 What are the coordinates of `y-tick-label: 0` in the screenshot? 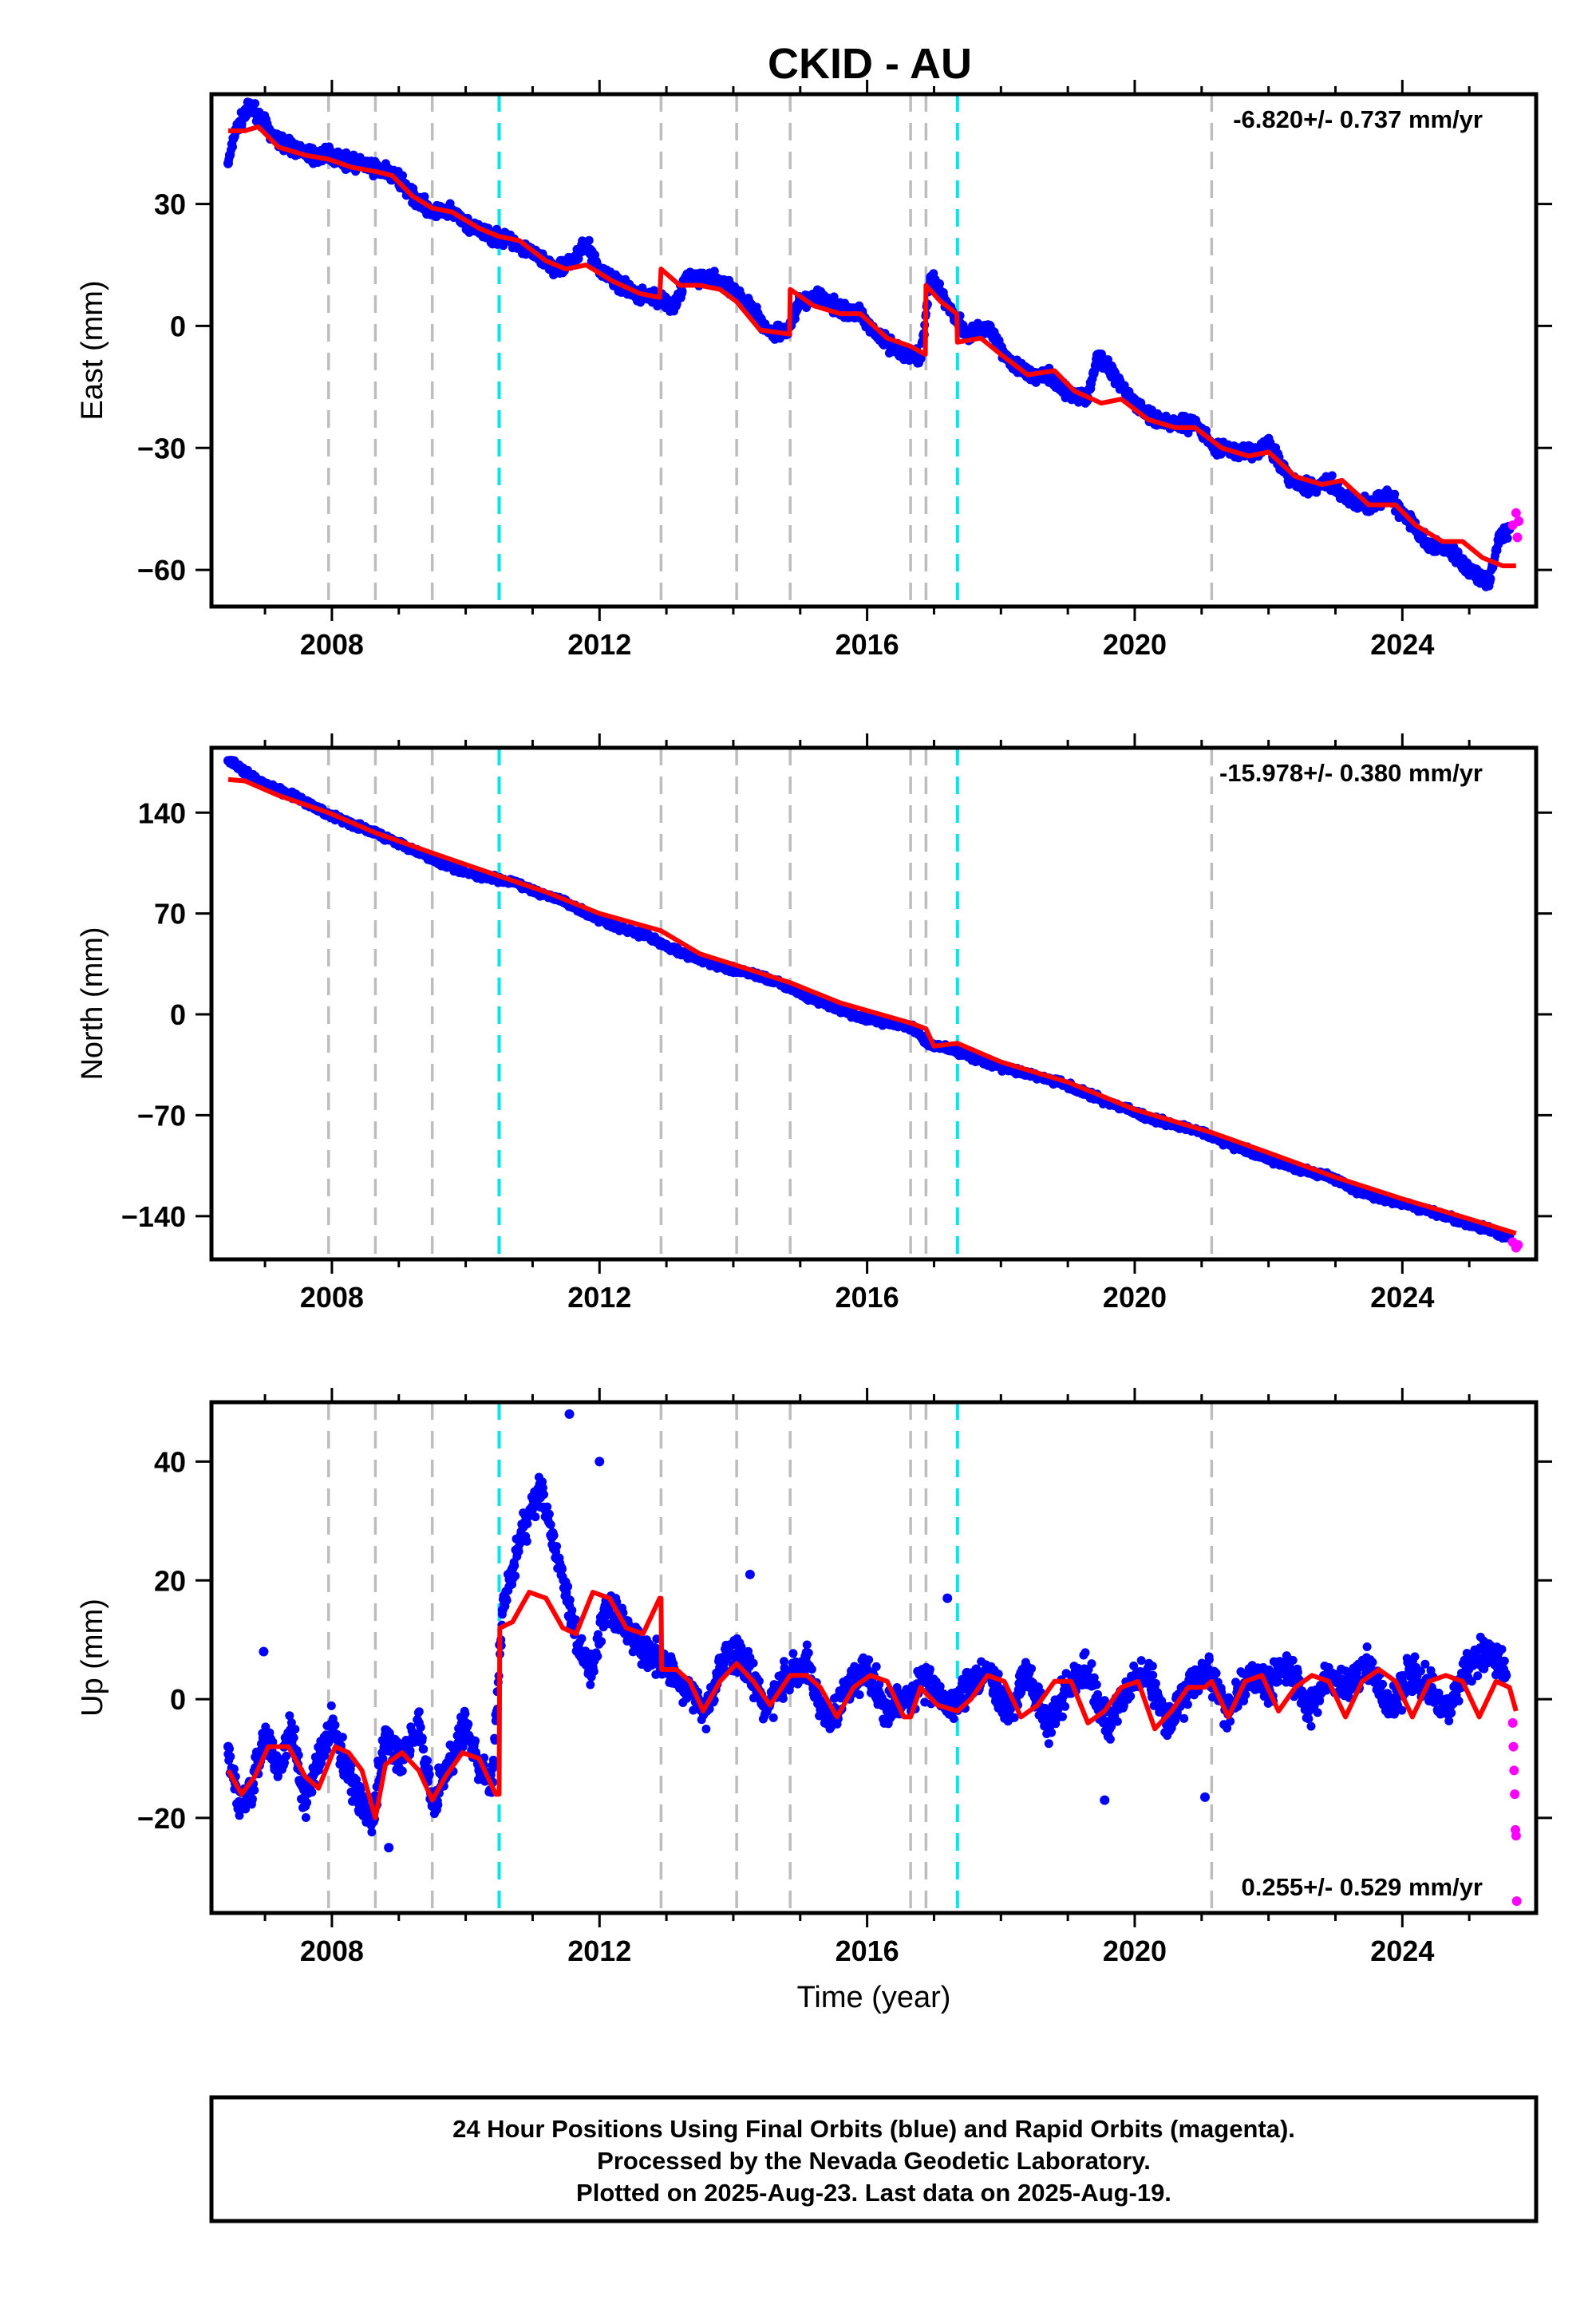 It's located at (178, 326).